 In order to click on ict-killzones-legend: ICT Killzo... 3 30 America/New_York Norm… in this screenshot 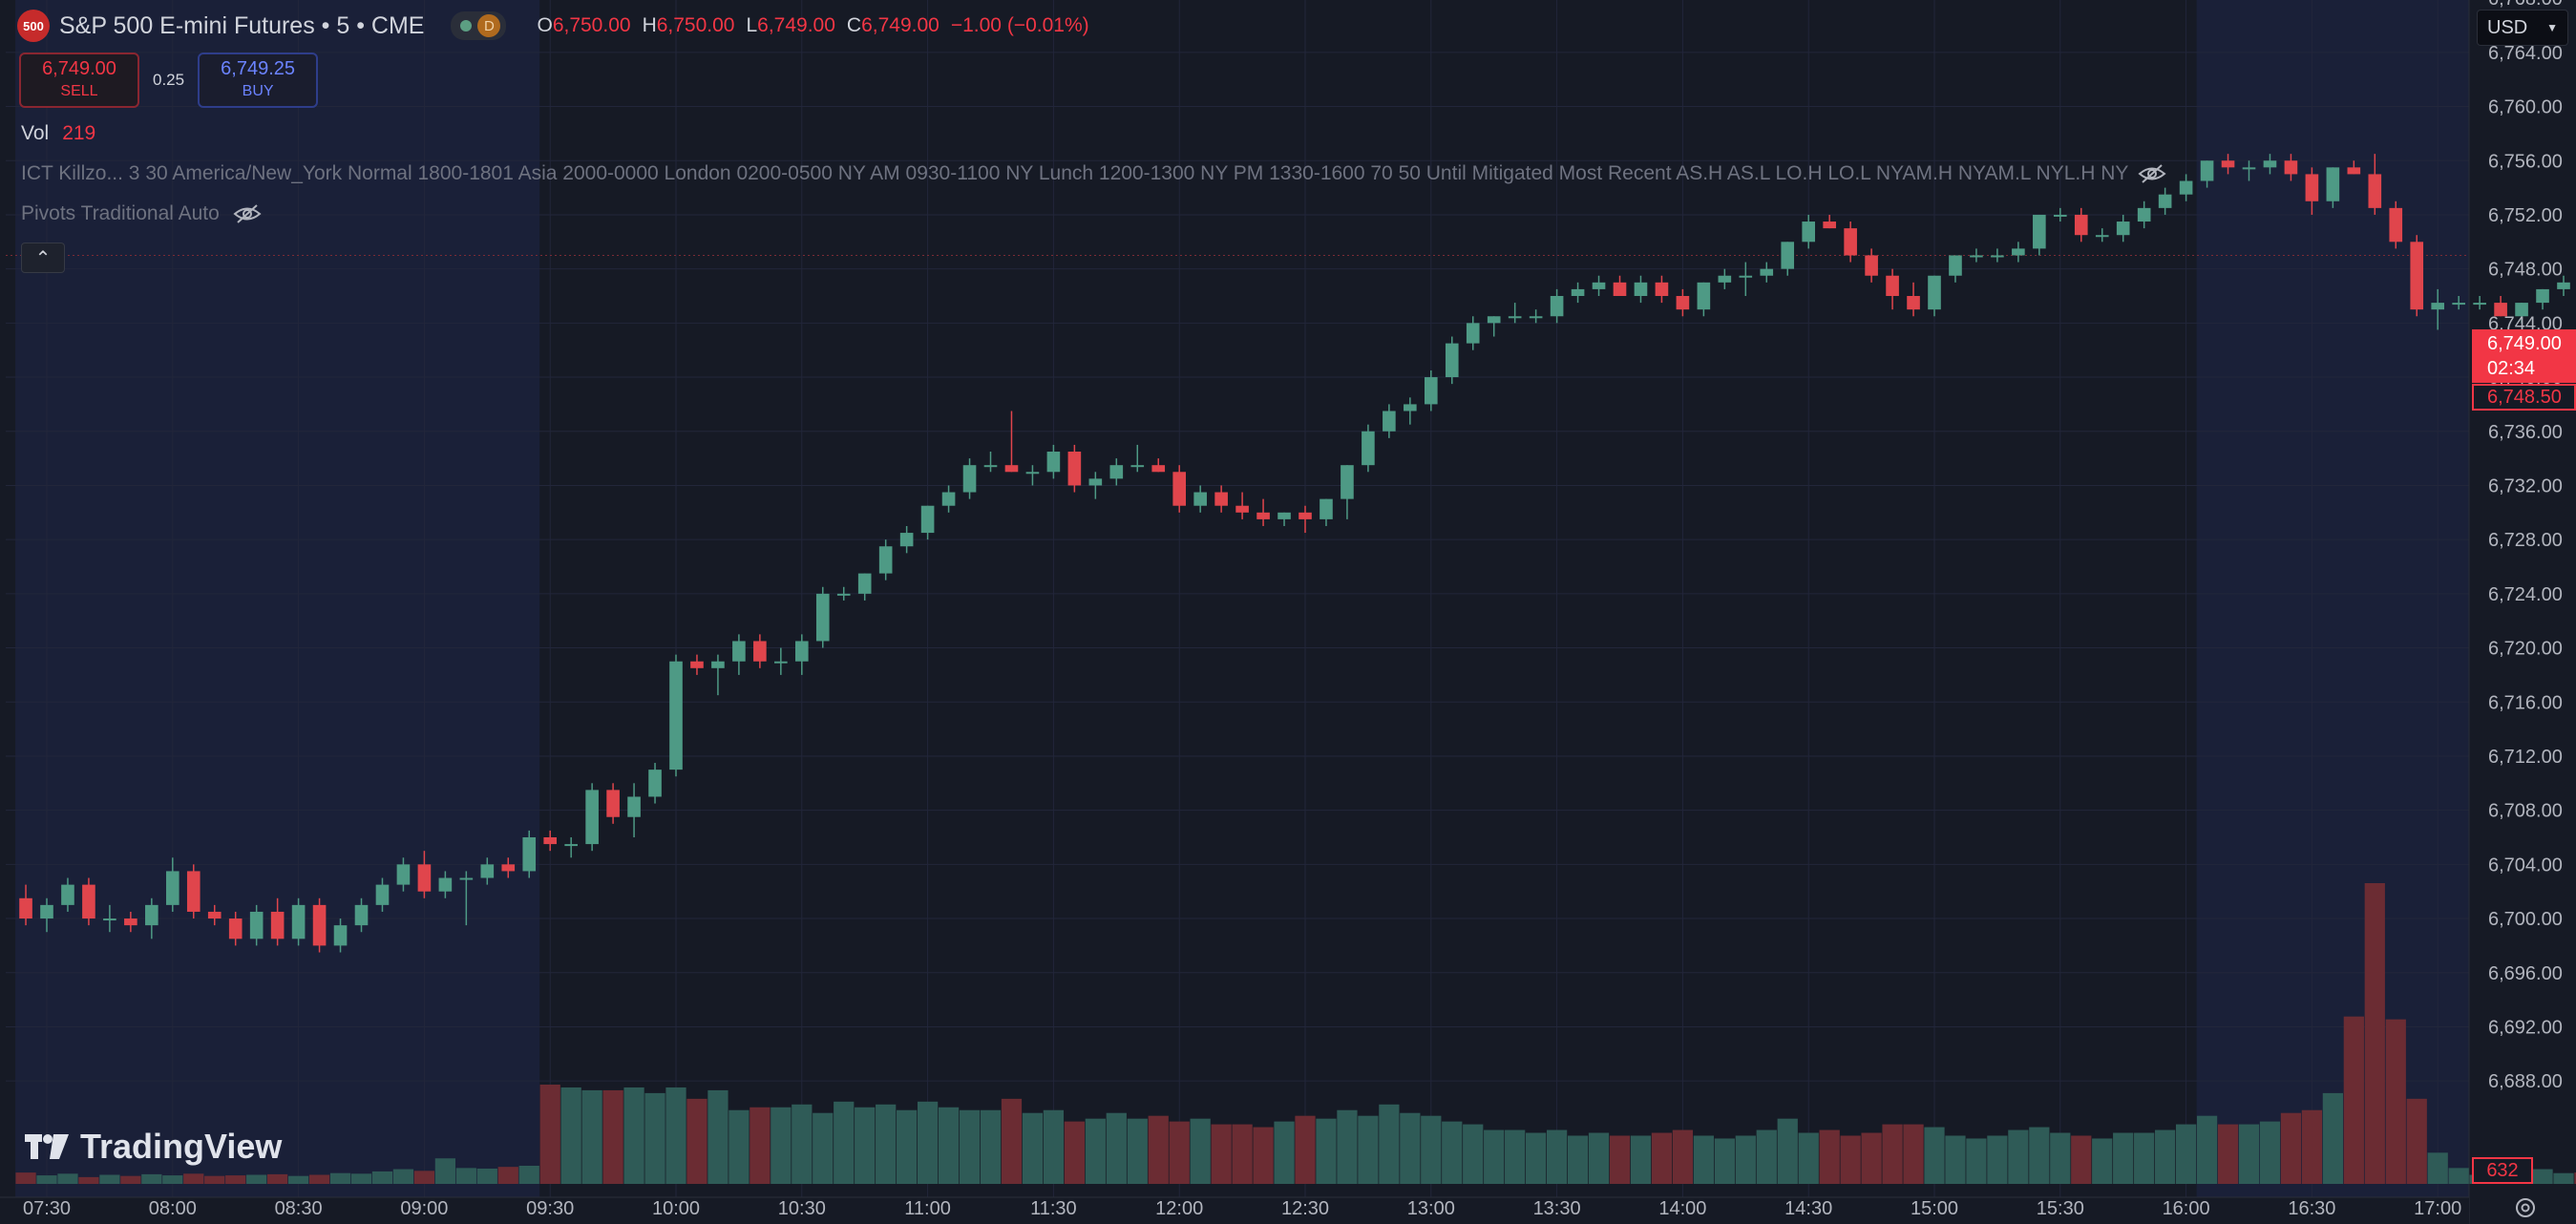, I will do `click(1093, 174)`.